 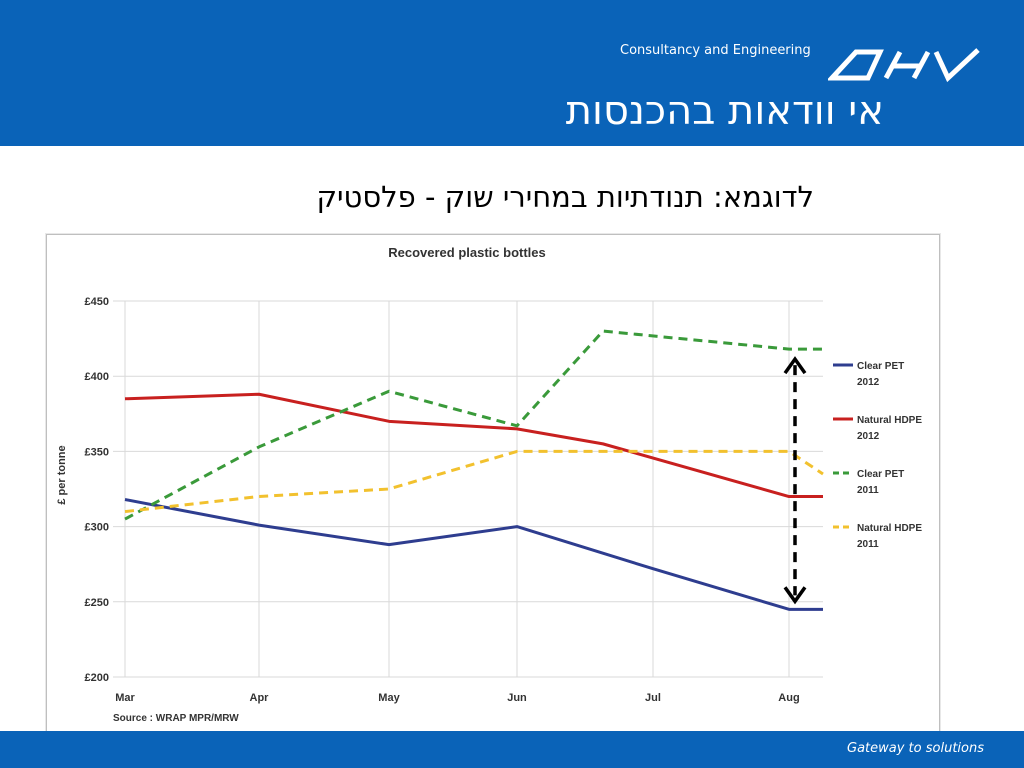 What do you see at coordinates (97, 490) in the screenshot?
I see `y-tick-labels: £200 £250 £300 £350 £400 £450` at bounding box center [97, 490].